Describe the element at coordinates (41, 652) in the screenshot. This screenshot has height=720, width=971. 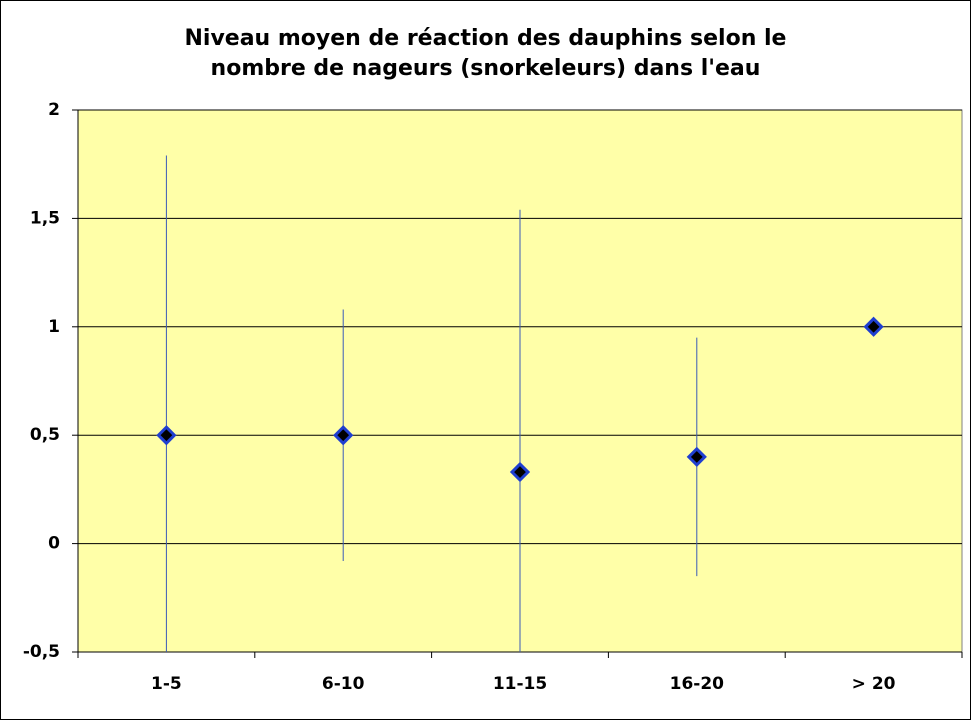
I see `y-tick-label: -0,5` at that location.